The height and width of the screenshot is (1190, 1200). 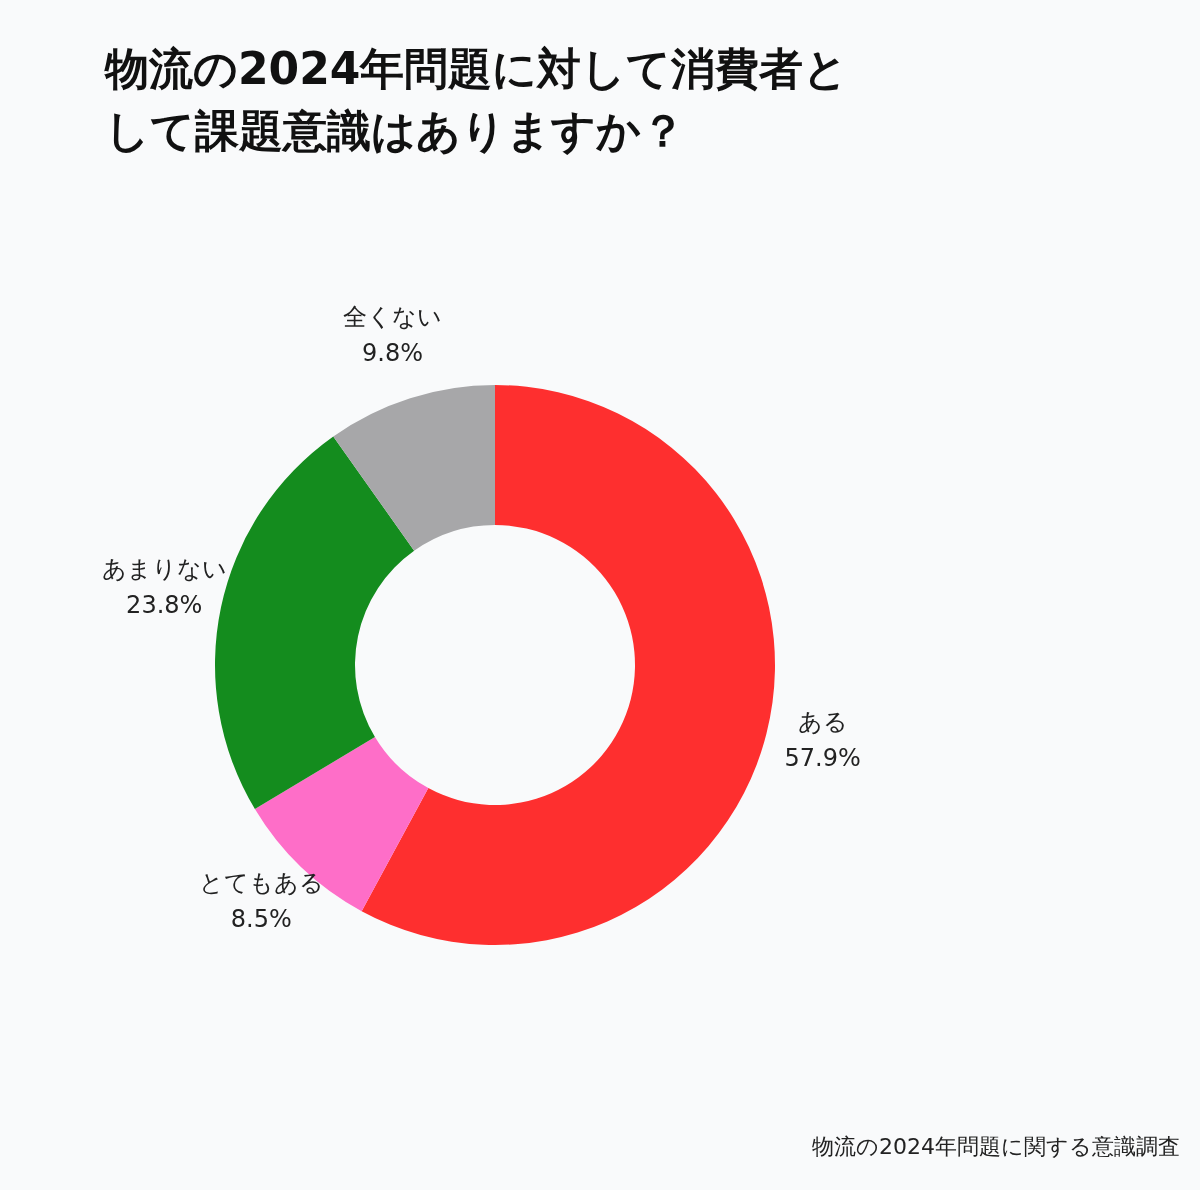 I want to click on chart-title: 物流の2024年問題に対して消費者として課題意識はありますか？, so click(x=477, y=100).